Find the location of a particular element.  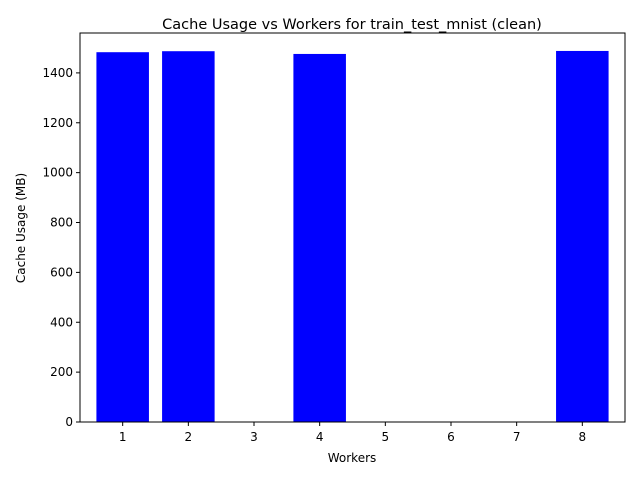

x-tick-label: 1 is located at coordinates (123, 437).